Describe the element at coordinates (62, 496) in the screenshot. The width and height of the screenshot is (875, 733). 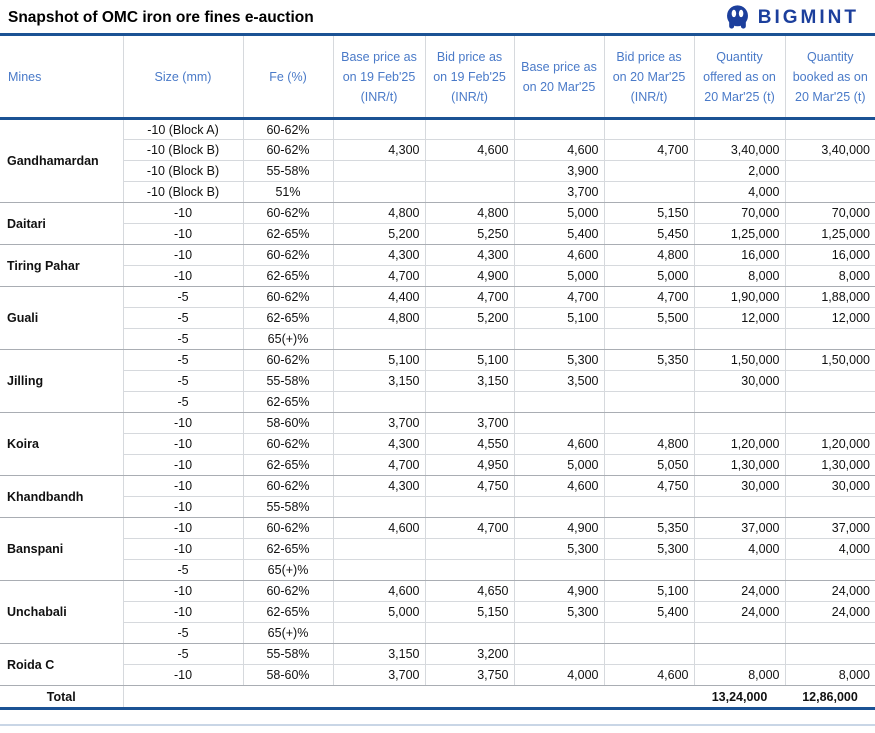
I see `mine-name: Khandbandh` at that location.